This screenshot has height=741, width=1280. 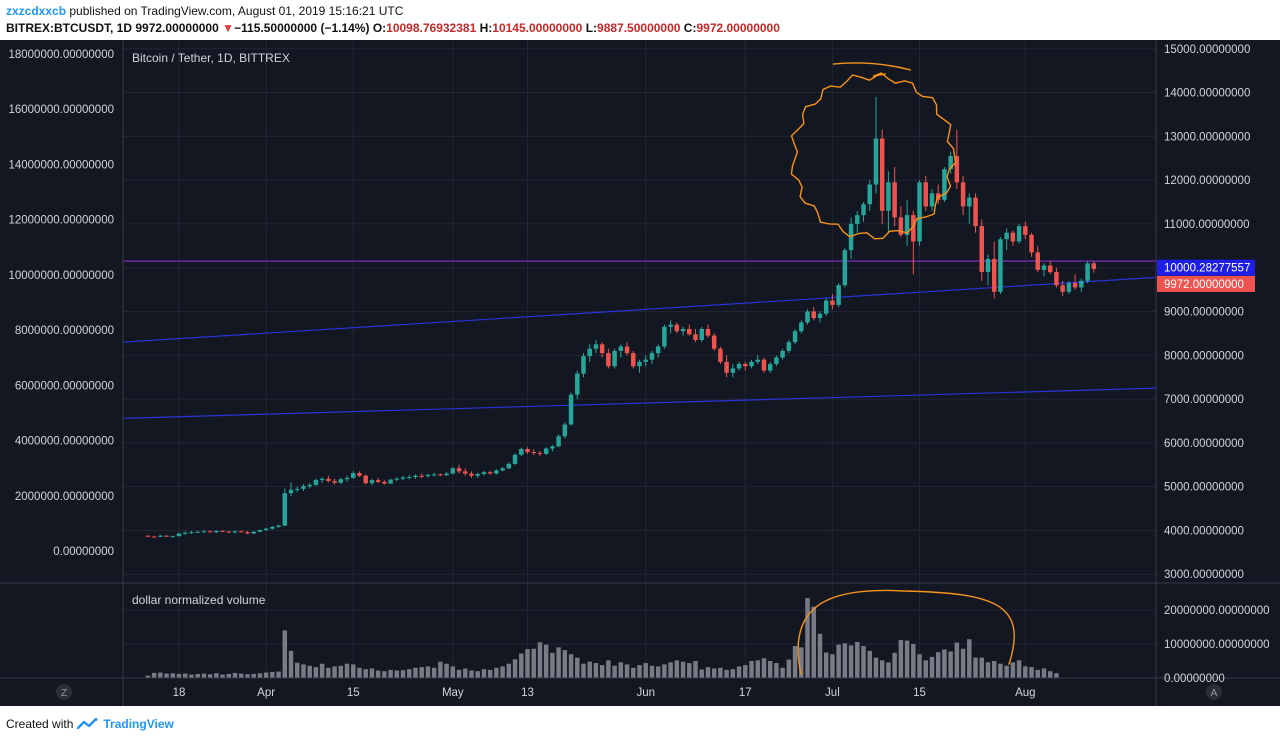 I want to click on auto-scale-button: A, so click(x=1214, y=692).